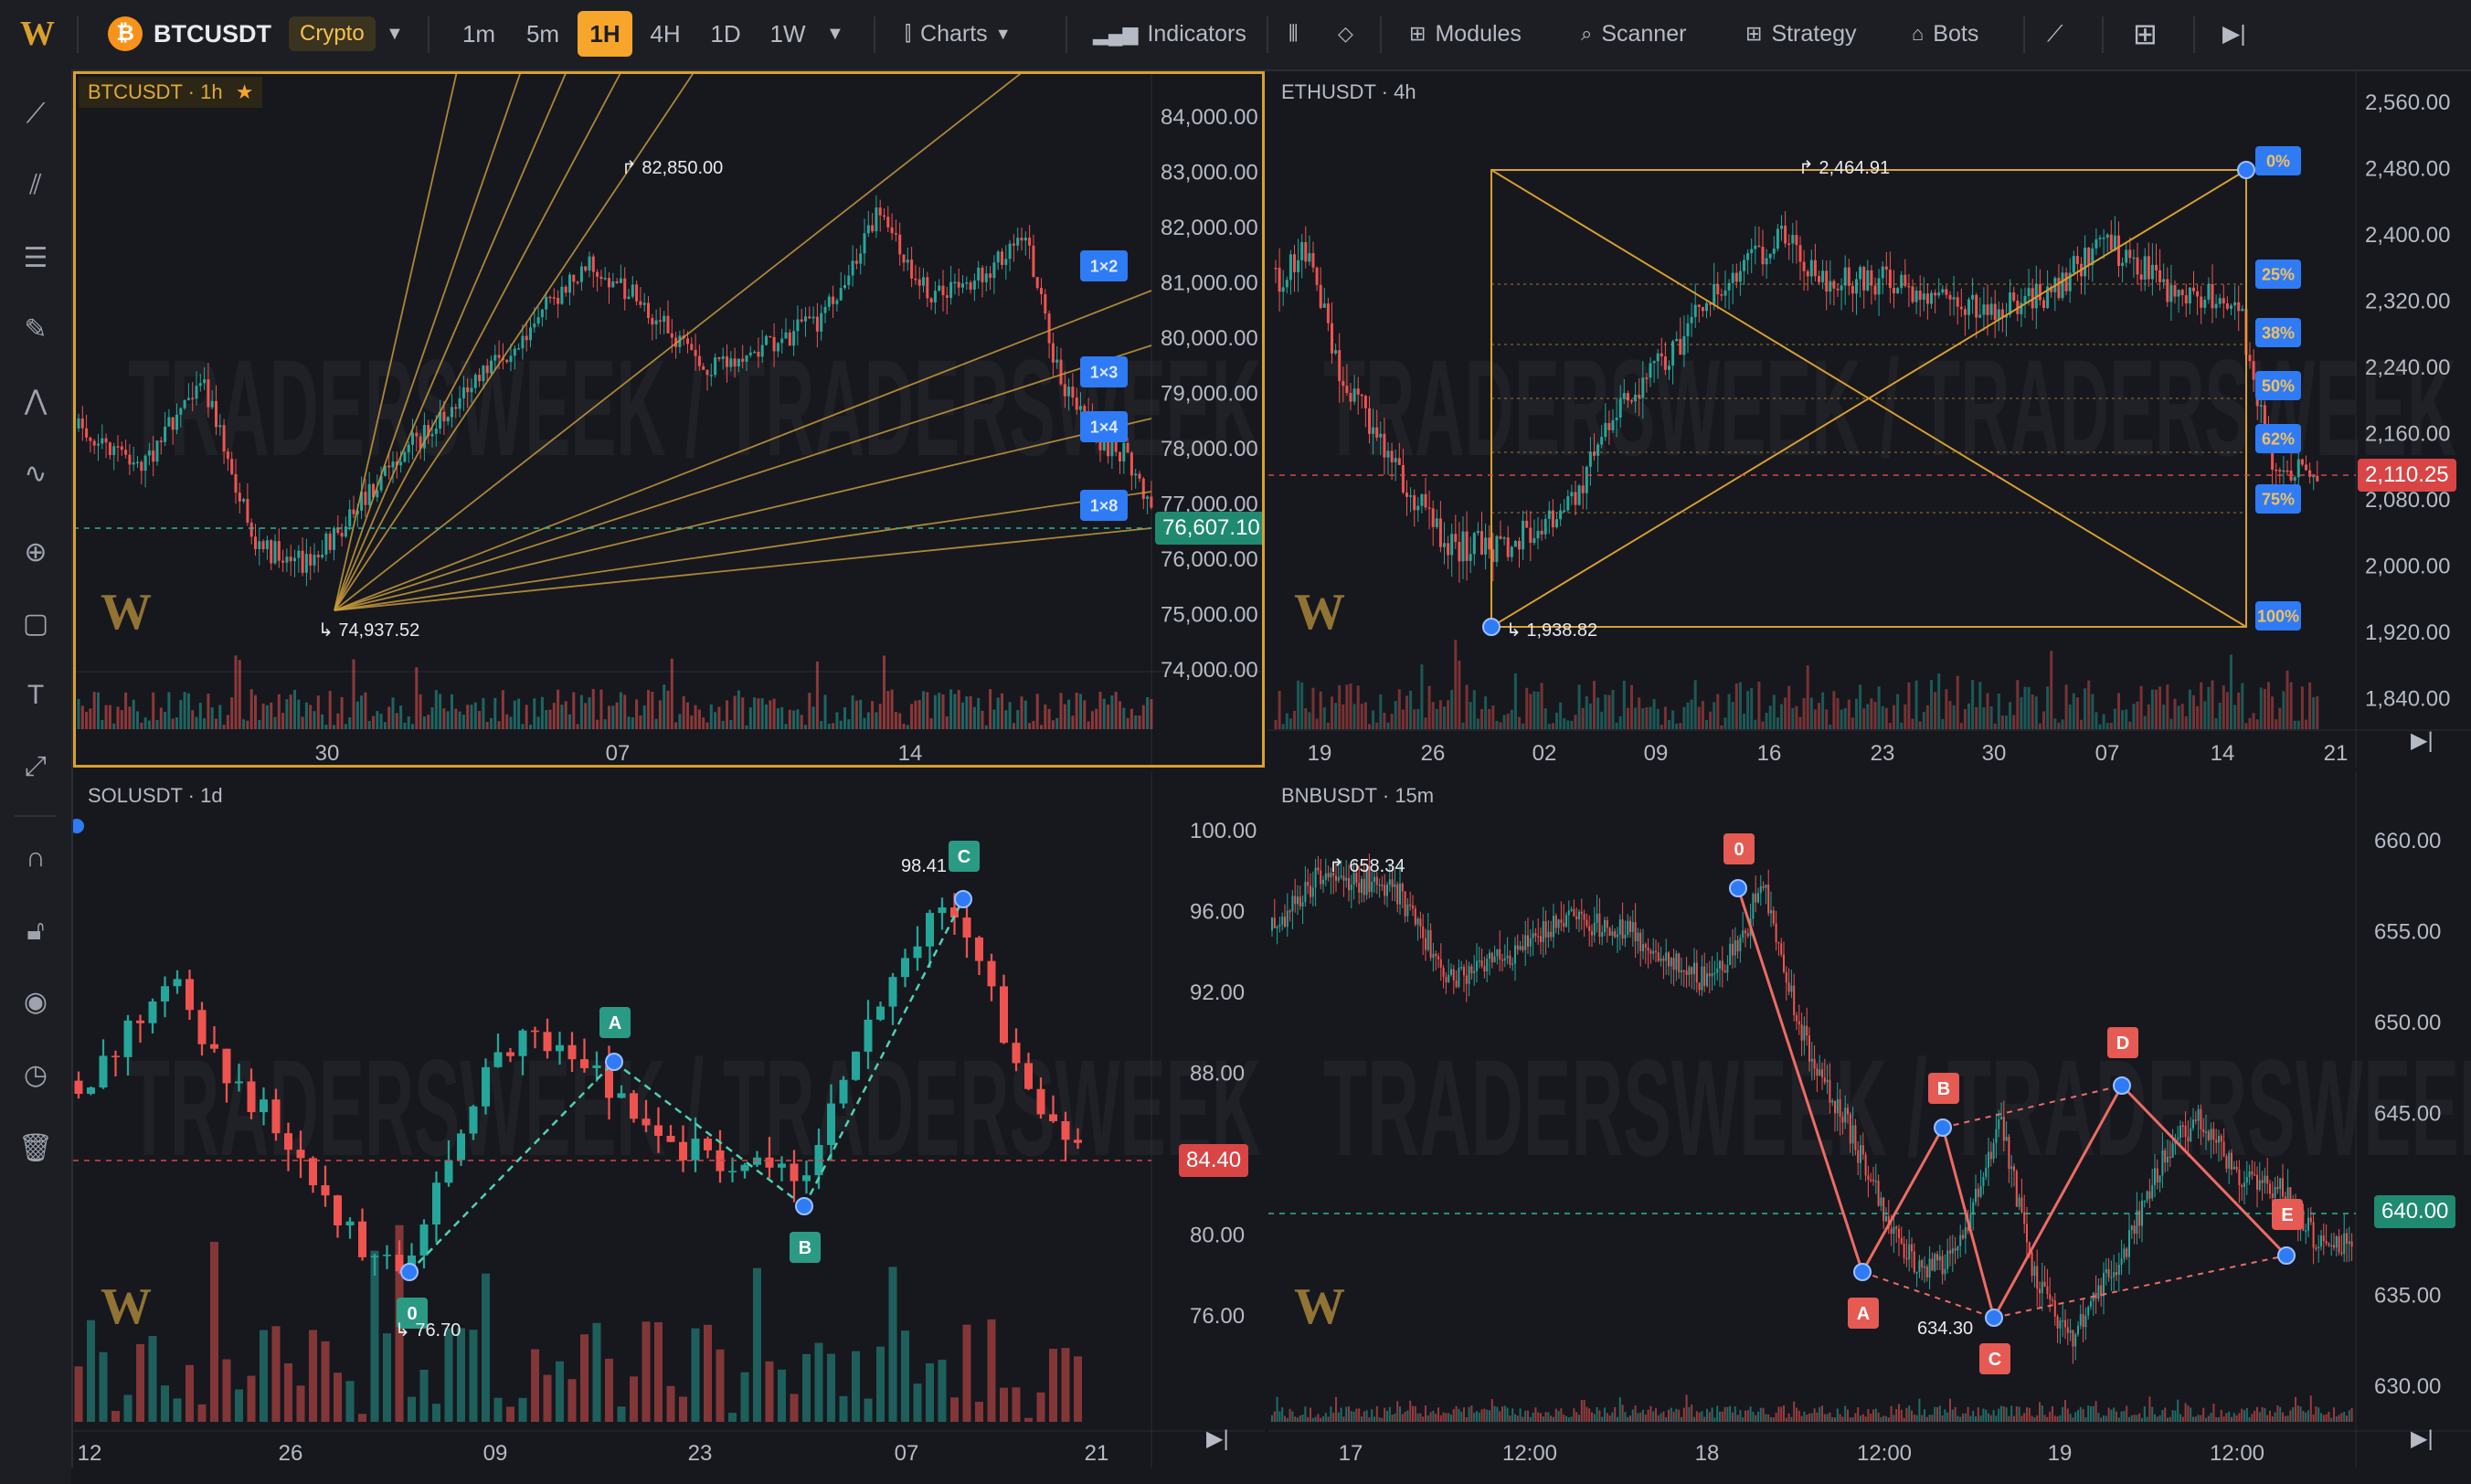 This screenshot has width=2471, height=1484. What do you see at coordinates (36, 552) in the screenshot?
I see `crosshair-icon: ⊕` at bounding box center [36, 552].